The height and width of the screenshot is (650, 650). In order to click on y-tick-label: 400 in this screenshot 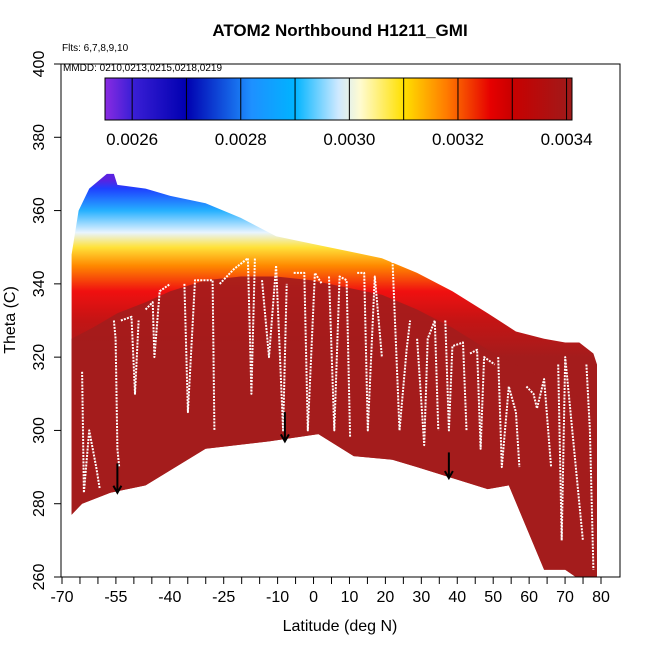, I will do `click(39, 64)`.